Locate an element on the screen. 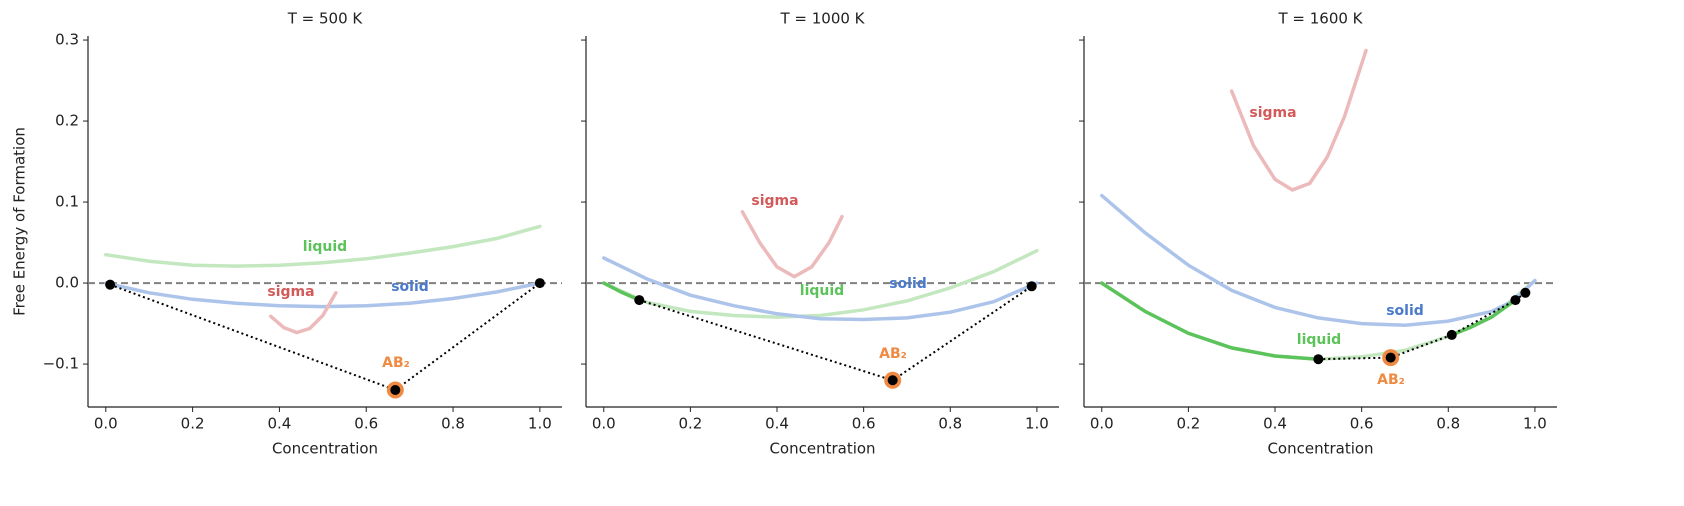 Image resolution: width=1684 pixels, height=506 pixels. y-tick-label: 0.0 is located at coordinates (67, 283).